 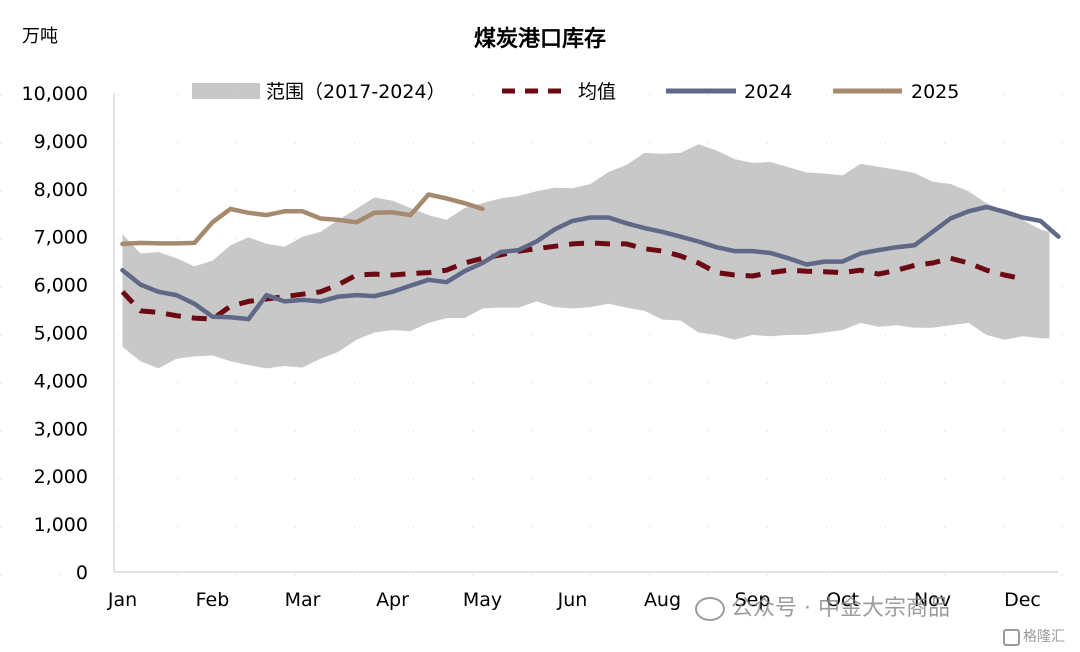 What do you see at coordinates (302, 219) in the screenshot?
I see `series-line-s2025` at bounding box center [302, 219].